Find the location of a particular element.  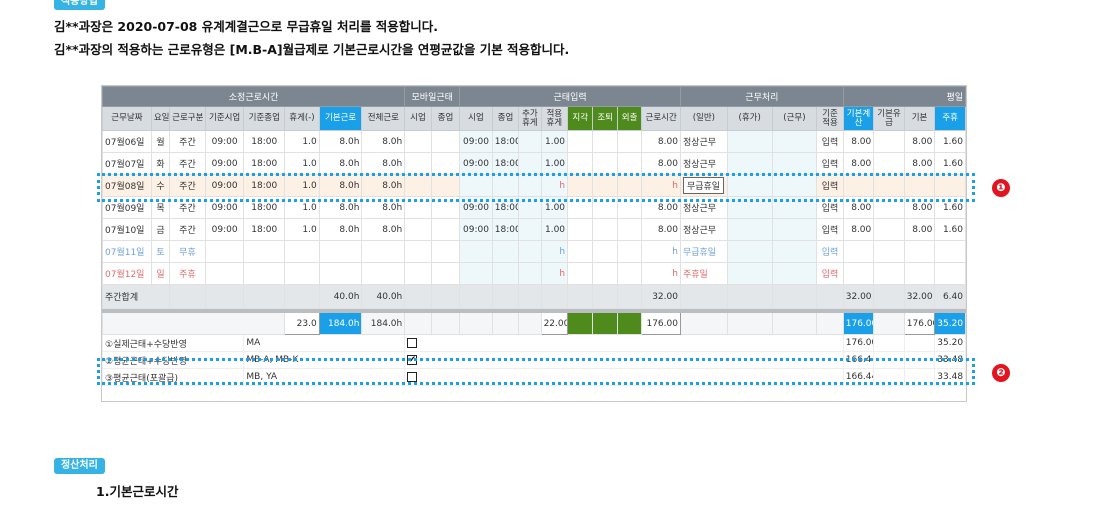

col-date: 근무날짜 is located at coordinates (127, 118).